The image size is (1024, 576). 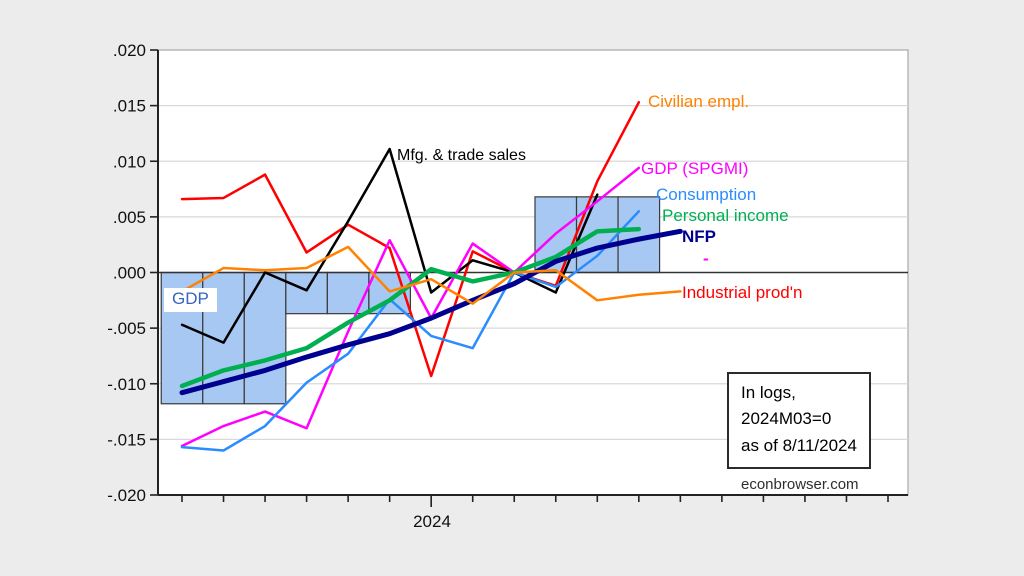 What do you see at coordinates (461, 155) in the screenshot?
I see `series-label-mfg-trade-sales: Mfg. & trade sales` at bounding box center [461, 155].